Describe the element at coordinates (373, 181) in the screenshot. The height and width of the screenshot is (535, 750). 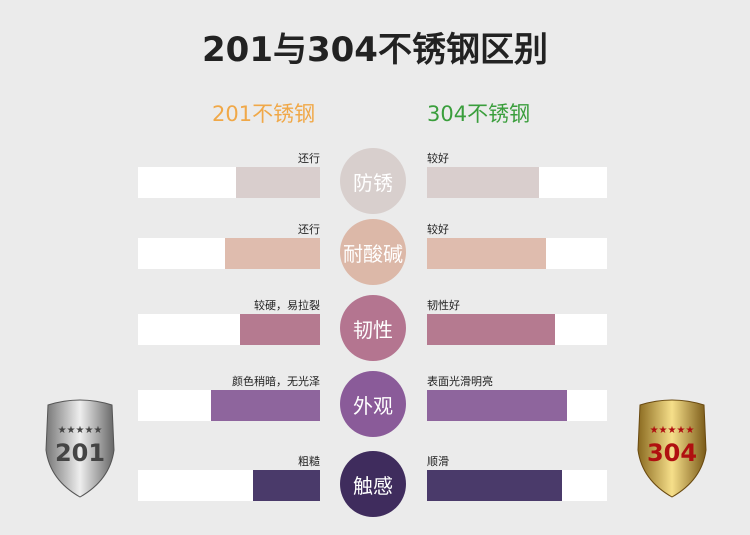
I see `property-circle: 防锈` at that location.